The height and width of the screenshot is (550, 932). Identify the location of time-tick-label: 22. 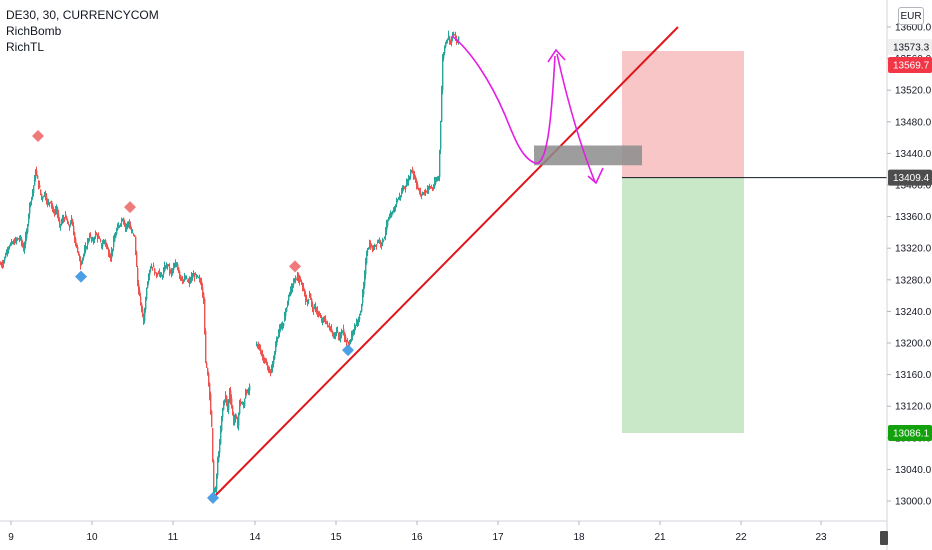
(741, 537).